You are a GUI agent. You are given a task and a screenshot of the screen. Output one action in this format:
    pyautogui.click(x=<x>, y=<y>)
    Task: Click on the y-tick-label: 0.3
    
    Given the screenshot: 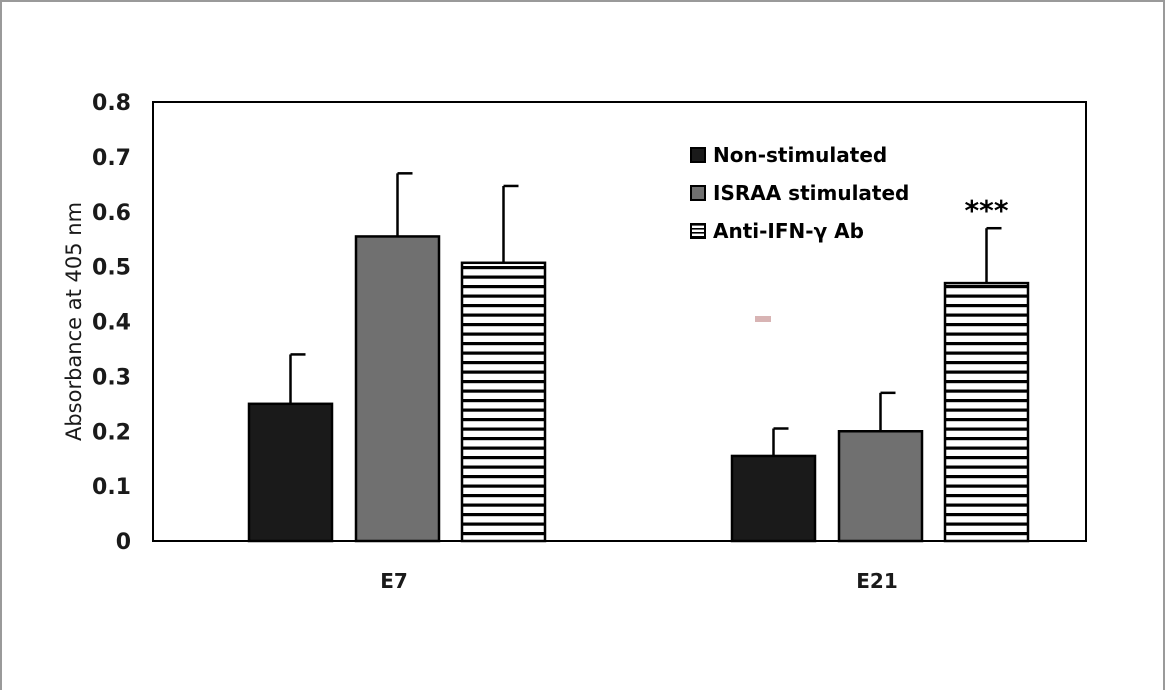 What is the action you would take?
    pyautogui.click(x=111, y=377)
    